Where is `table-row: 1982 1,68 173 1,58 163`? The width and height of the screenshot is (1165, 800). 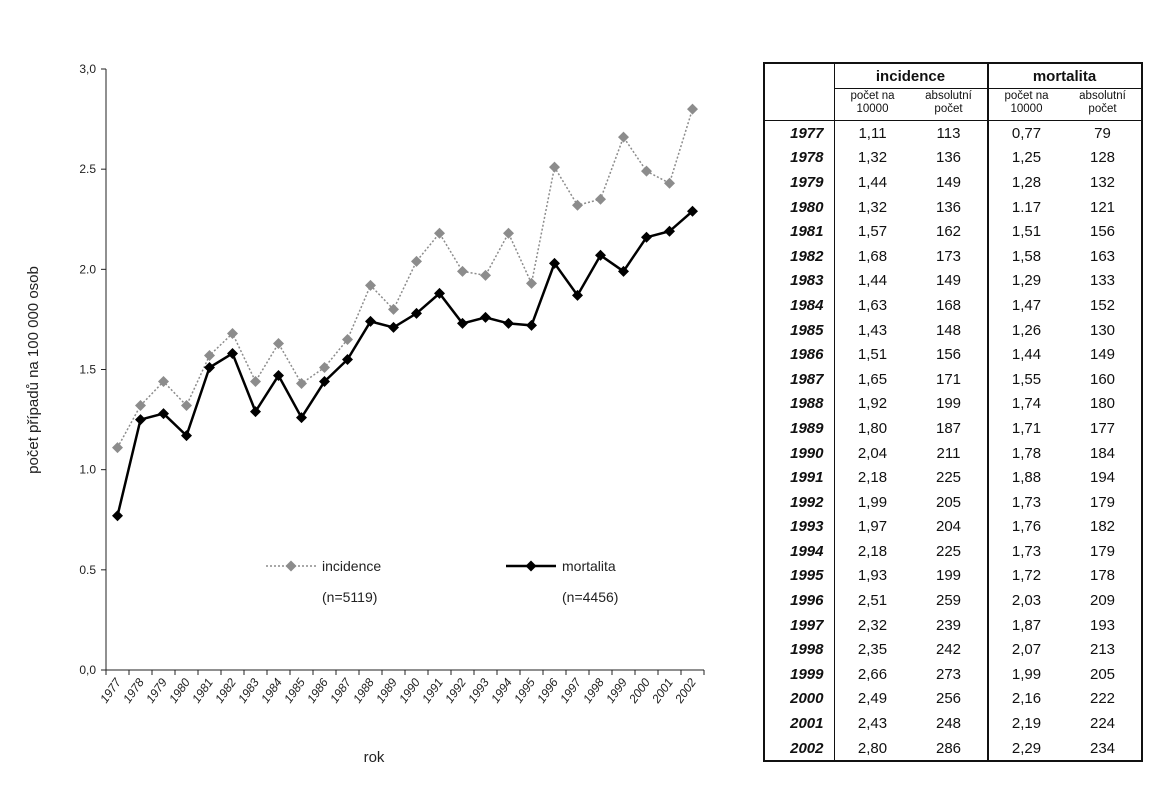
table-row: 1982 1,68 173 1,58 163 is located at coordinates (953, 256).